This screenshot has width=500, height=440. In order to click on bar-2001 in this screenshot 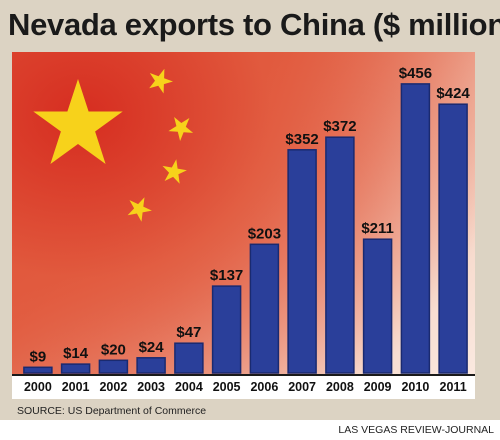, I will do `click(75, 368)`.